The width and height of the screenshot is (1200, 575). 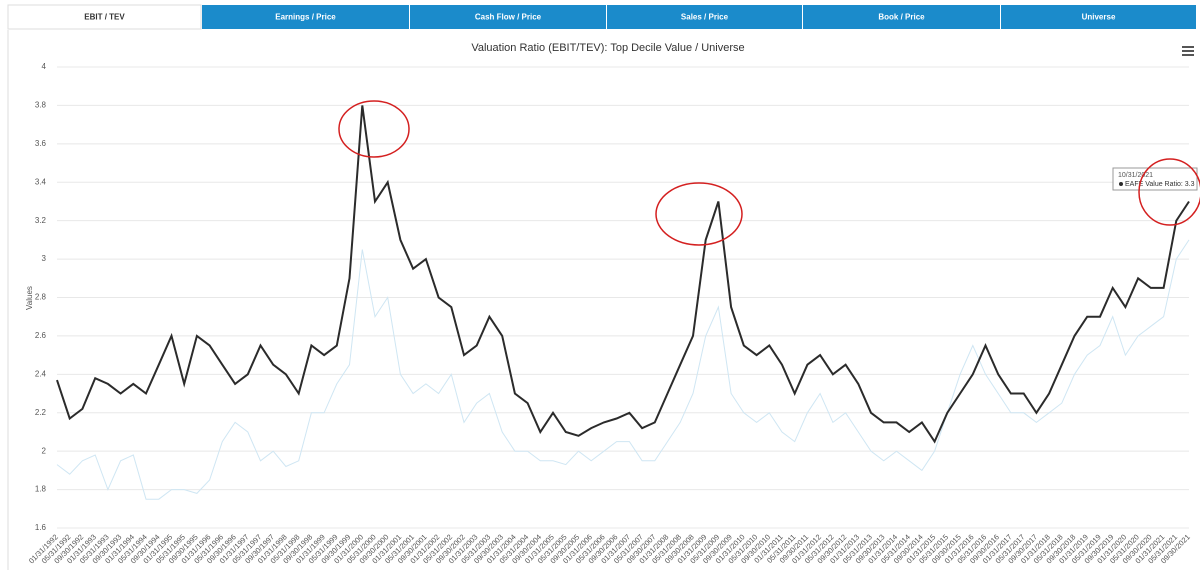 I want to click on y-tick-label: 3.4, so click(x=41, y=181).